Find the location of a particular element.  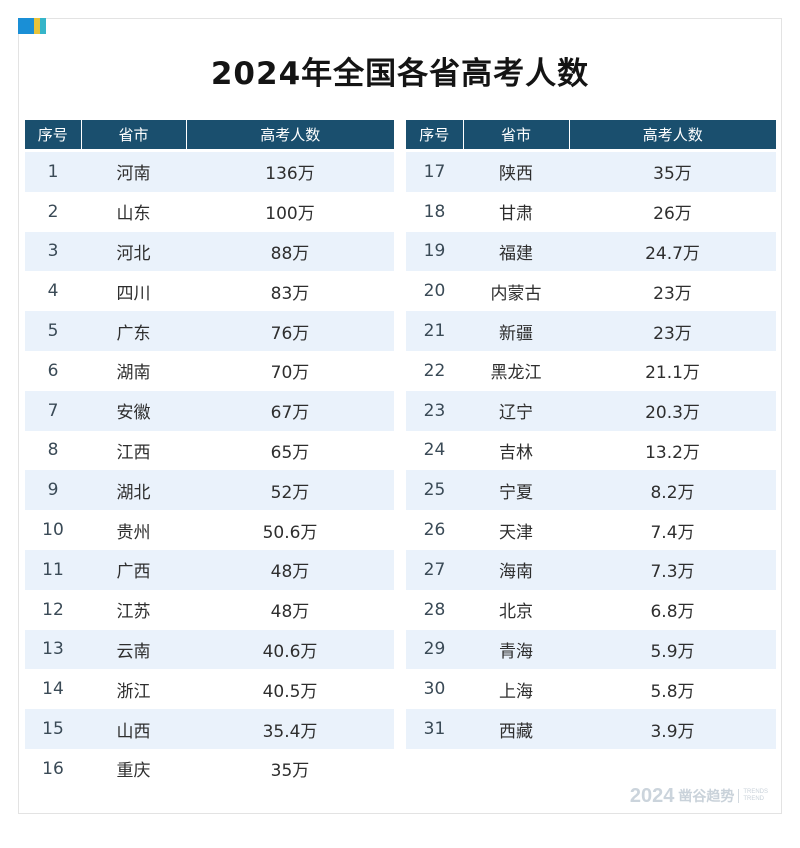

table-row: 9 湖北 52万 is located at coordinates (209, 490).